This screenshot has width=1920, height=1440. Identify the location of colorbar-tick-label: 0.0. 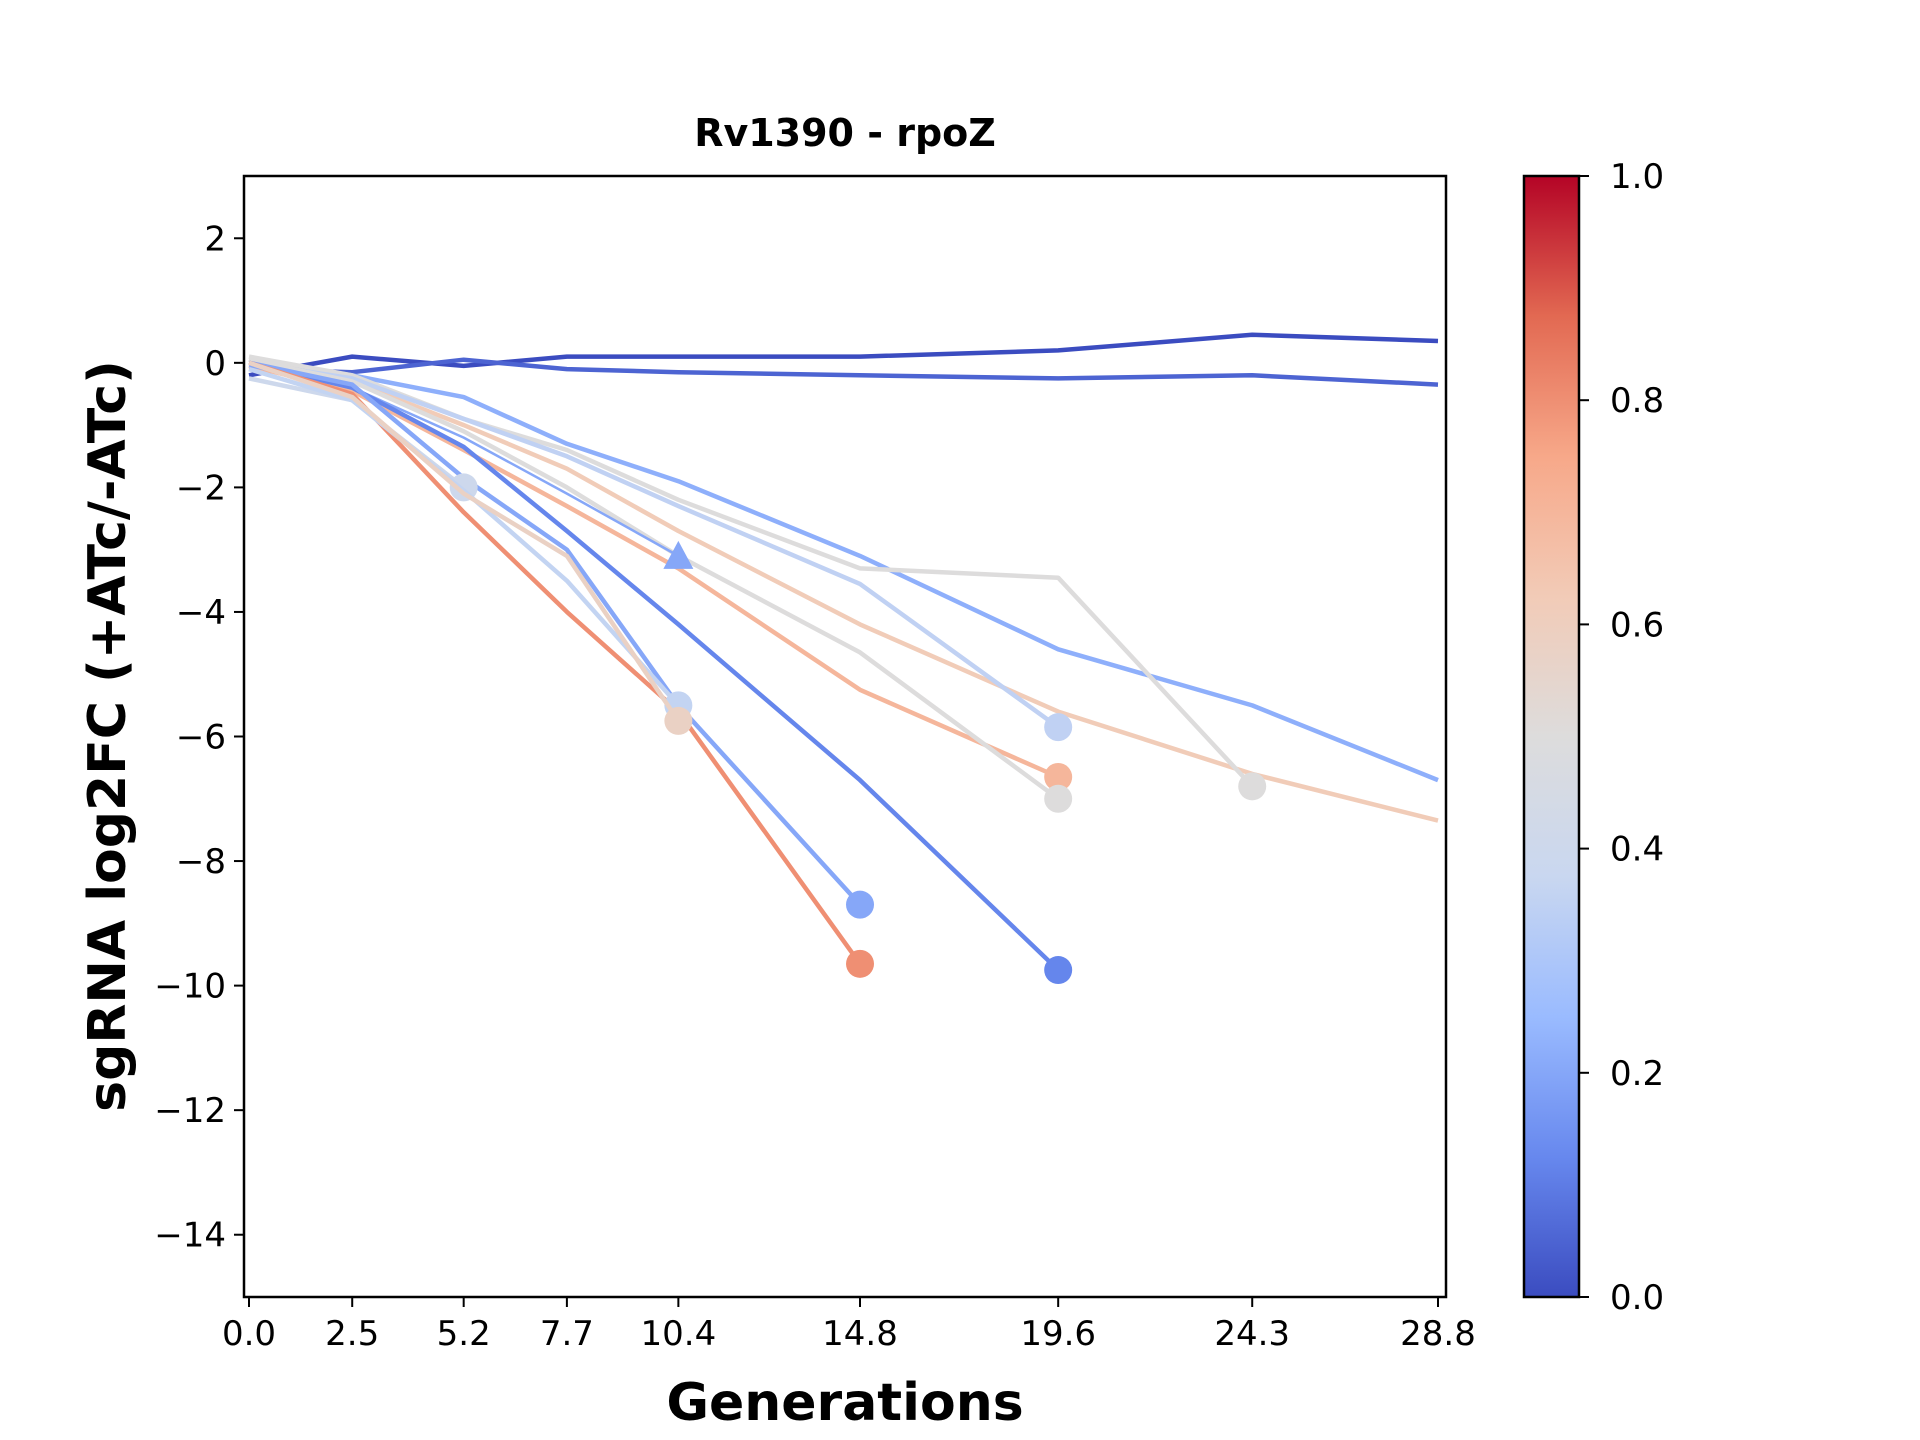
(1637, 1298).